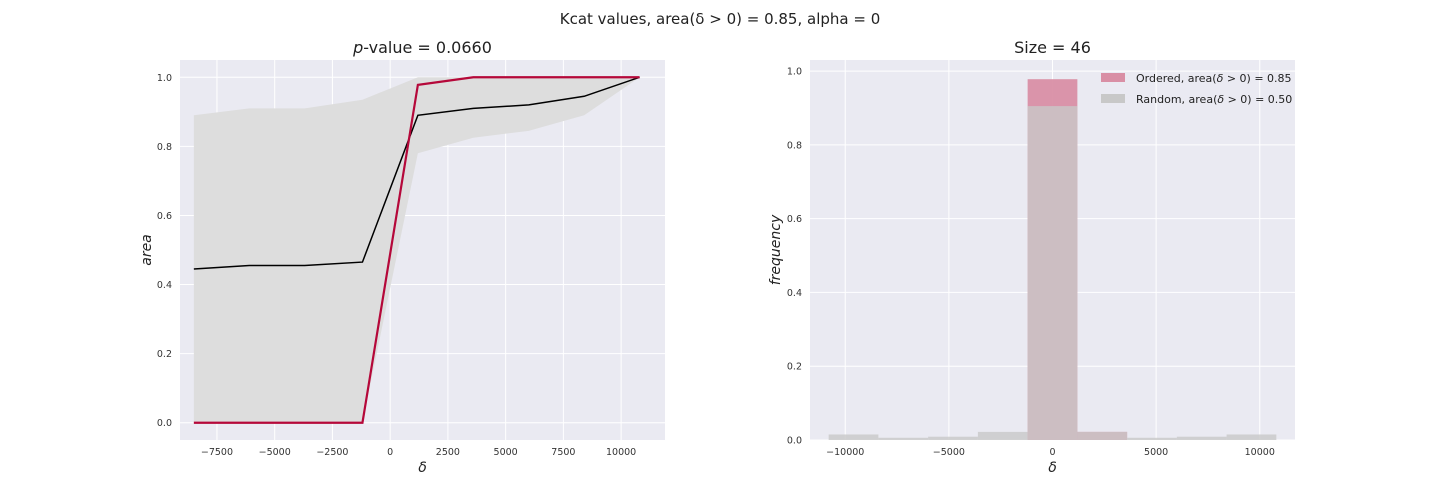 Image resolution: width=1440 pixels, height=504 pixels. What do you see at coordinates (164, 251) in the screenshot?
I see `left-y-ticks: 0.0 0.2 0.4 0.6 0.8 1.0` at bounding box center [164, 251].